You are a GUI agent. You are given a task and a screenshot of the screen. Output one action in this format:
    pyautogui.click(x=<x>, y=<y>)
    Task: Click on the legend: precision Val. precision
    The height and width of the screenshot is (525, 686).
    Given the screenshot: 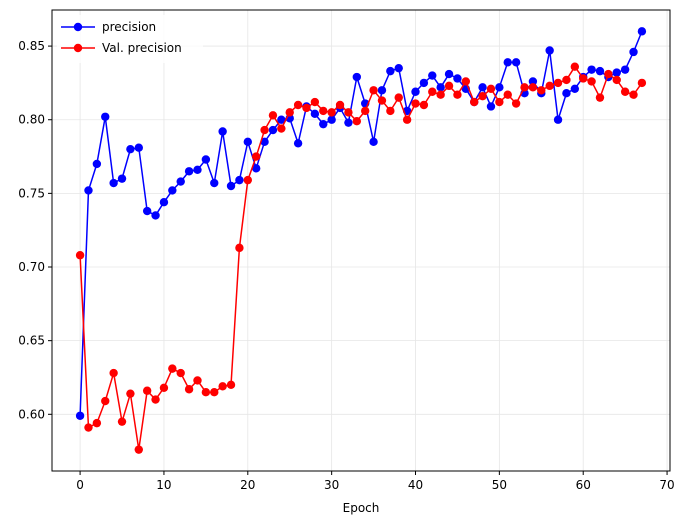 What is the action you would take?
    pyautogui.click(x=130, y=39)
    